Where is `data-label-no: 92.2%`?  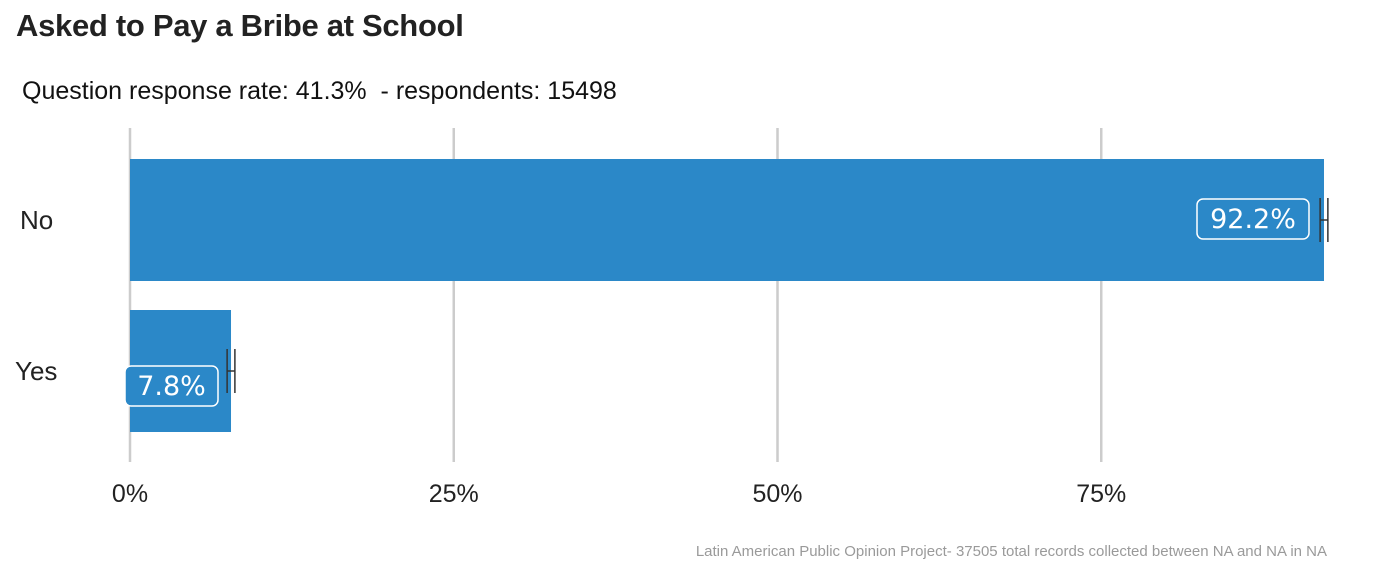
data-label-no: 92.2% is located at coordinates (1253, 219).